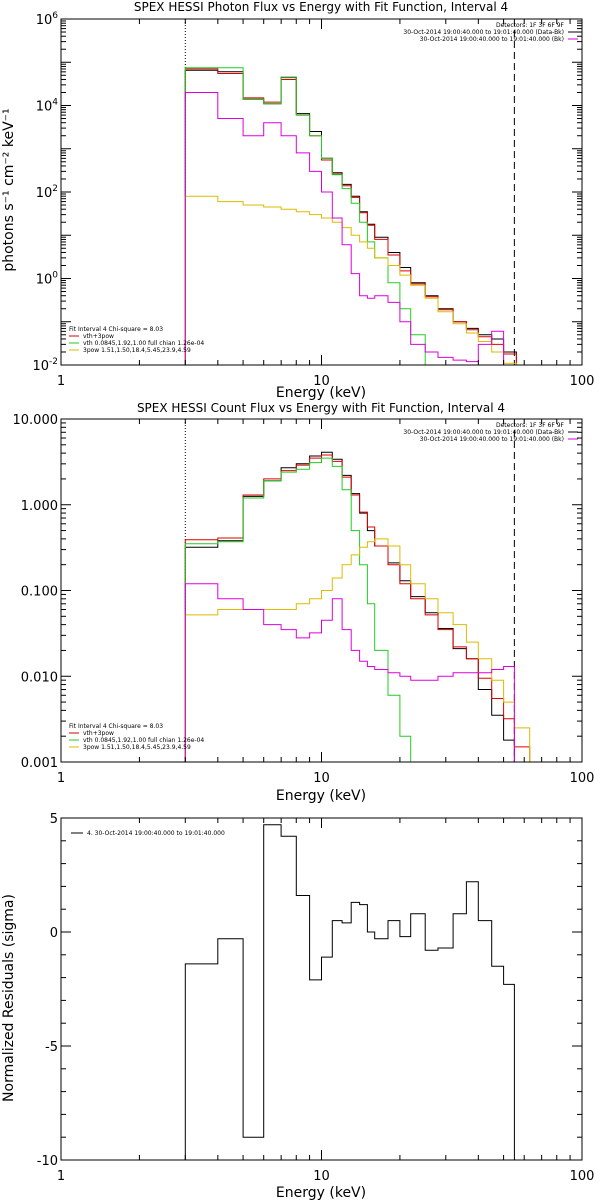 This screenshot has height=1200, width=600. Describe the element at coordinates (47, 279) in the screenshot. I see `y-tick-label: 10⁰` at that location.